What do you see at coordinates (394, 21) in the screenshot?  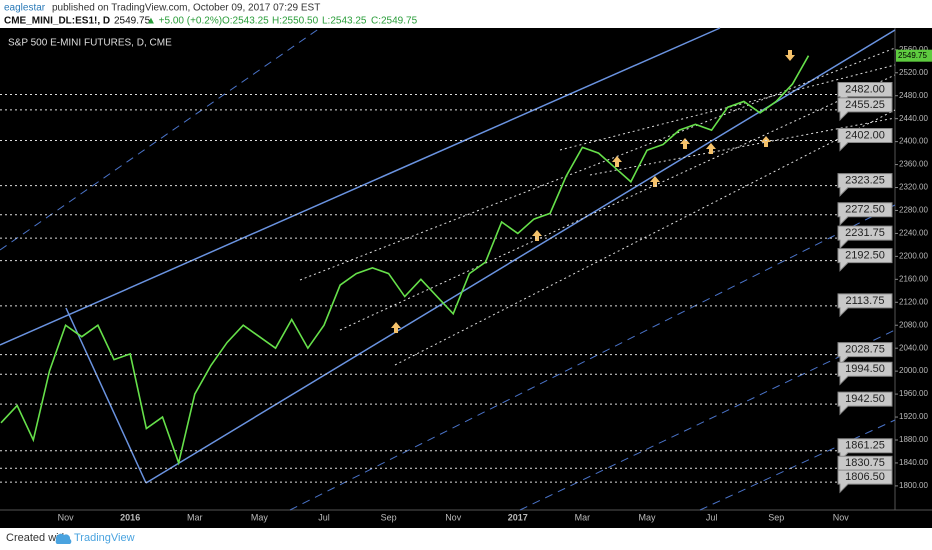 I see `close: C:2549.75` at bounding box center [394, 21].